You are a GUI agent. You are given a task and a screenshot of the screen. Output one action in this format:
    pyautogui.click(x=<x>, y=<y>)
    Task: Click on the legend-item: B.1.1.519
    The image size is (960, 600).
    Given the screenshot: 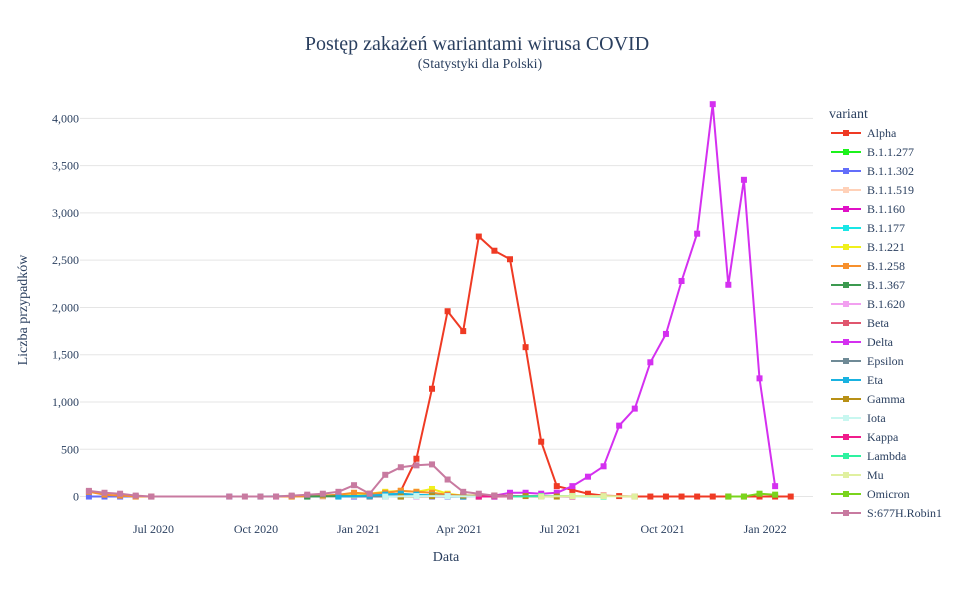 What is the action you would take?
    pyautogui.click(x=872, y=190)
    